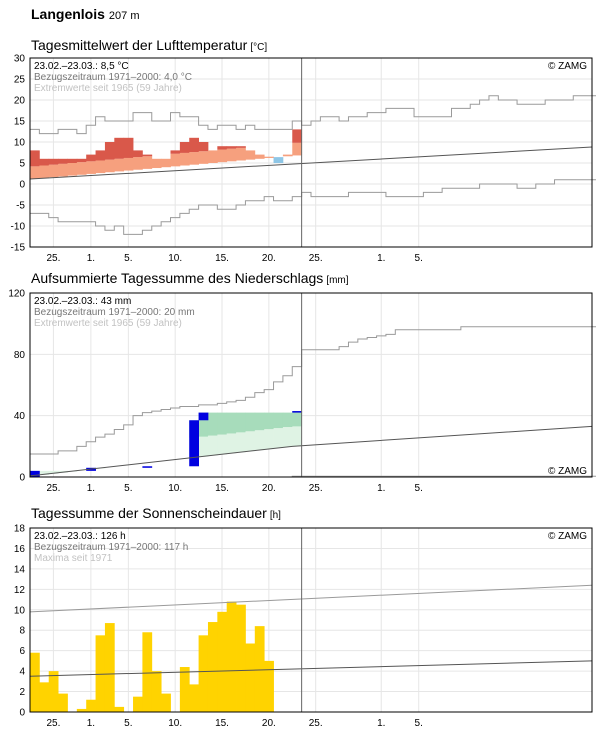  Describe the element at coordinates (311, 668) in the screenshot. I see `sunshine-normal-line` at that location.